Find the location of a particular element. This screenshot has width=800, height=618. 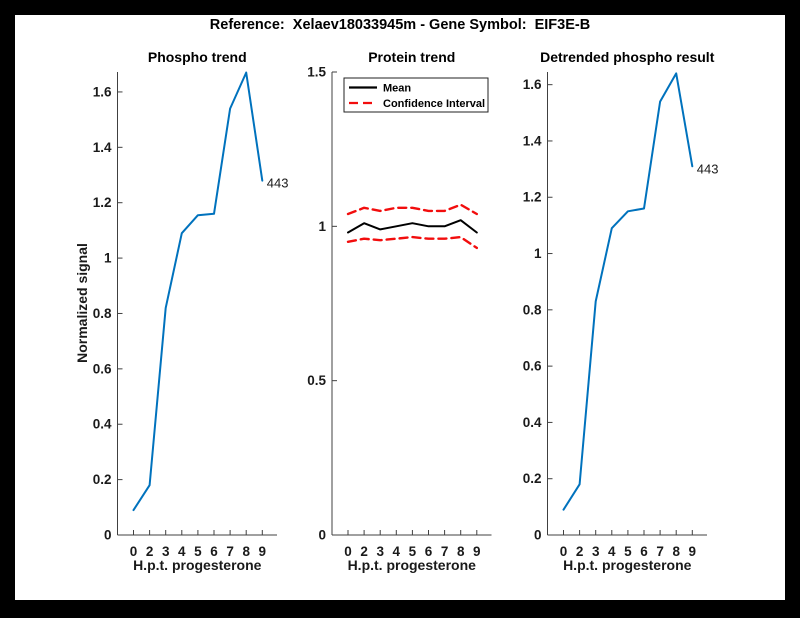

series-line-confidence-interval-upper is located at coordinates (412, 209).